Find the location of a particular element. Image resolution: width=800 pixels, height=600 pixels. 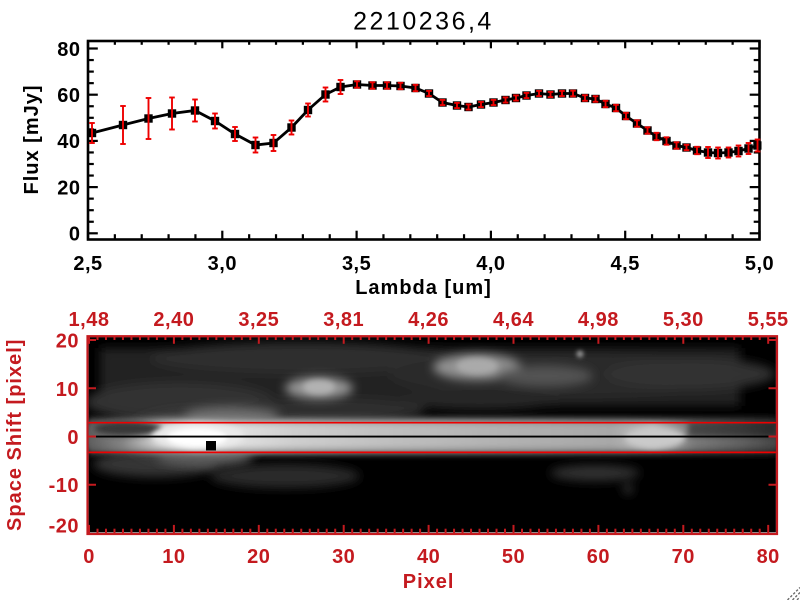

svg-text: 3,81 is located at coordinates (343, 320).